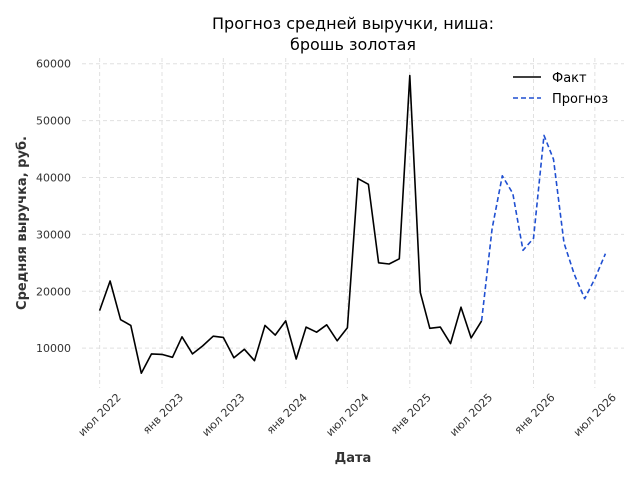 The height and width of the screenshot is (480, 640). What do you see at coordinates (53, 64) in the screenshot?
I see `y-tick-label: 60000` at bounding box center [53, 64].